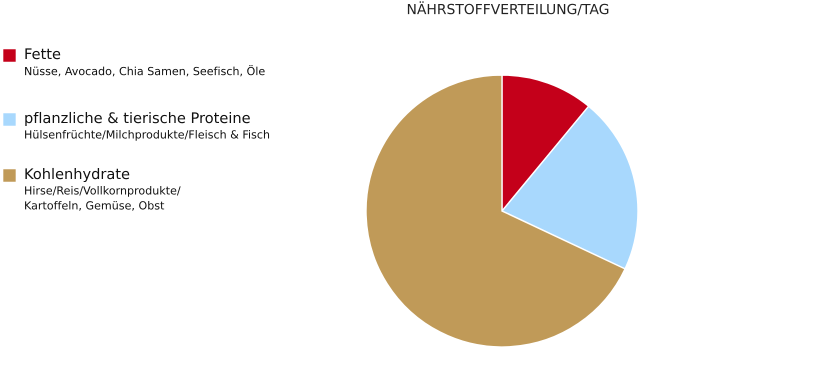 This screenshot has height=381, width=817. What do you see at coordinates (77, 175) in the screenshot?
I see `legend-label: Kohlenhydrate` at bounding box center [77, 175].